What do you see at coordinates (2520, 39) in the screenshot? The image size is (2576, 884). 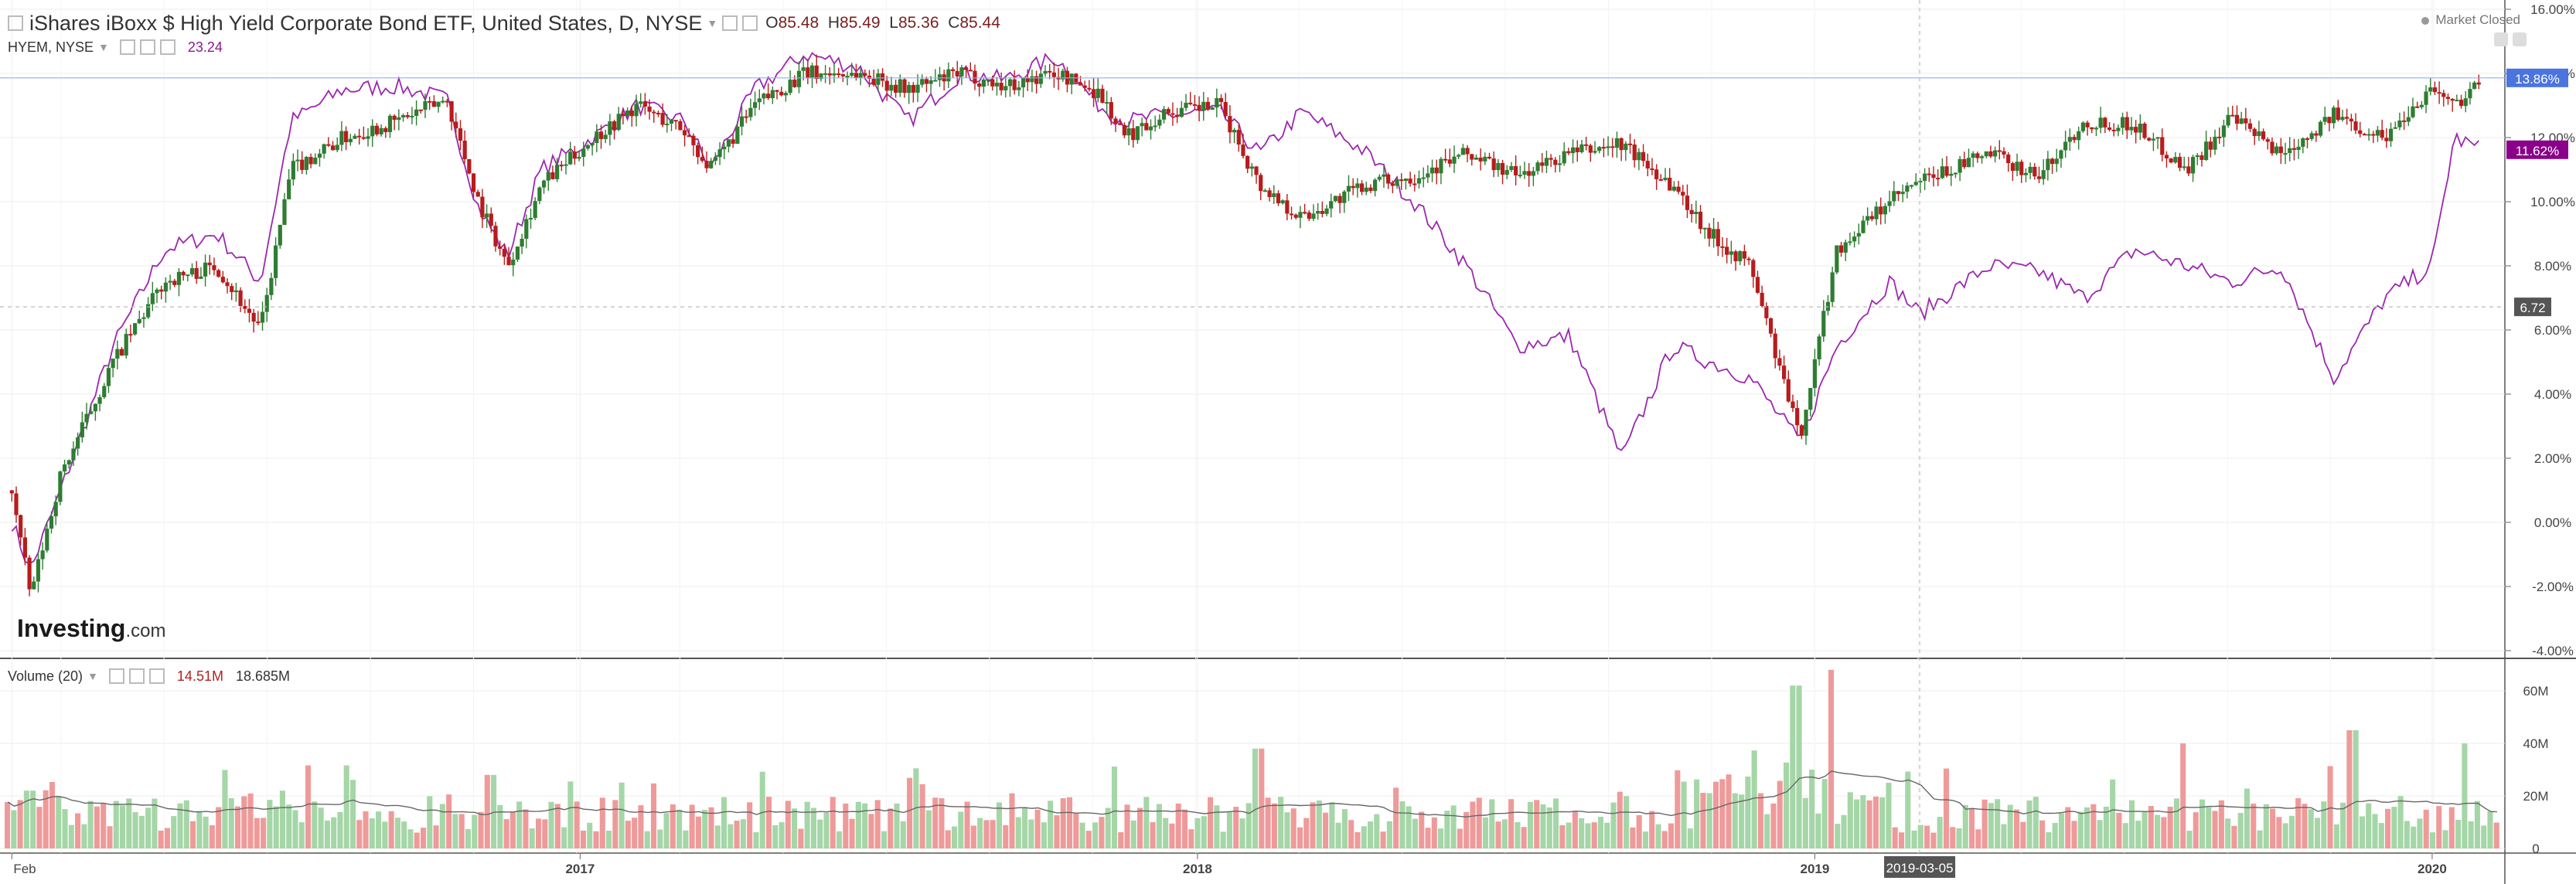 I see `scroll-right-icon` at bounding box center [2520, 39].